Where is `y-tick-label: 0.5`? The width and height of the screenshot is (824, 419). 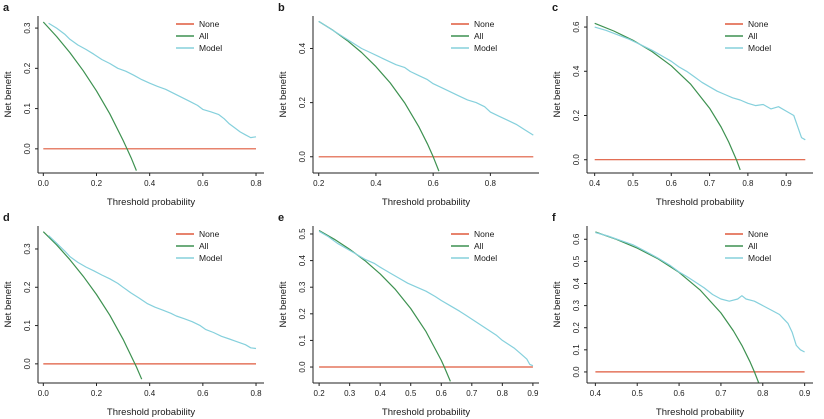 y-tick-label: 0.5 is located at coordinates (576, 261).